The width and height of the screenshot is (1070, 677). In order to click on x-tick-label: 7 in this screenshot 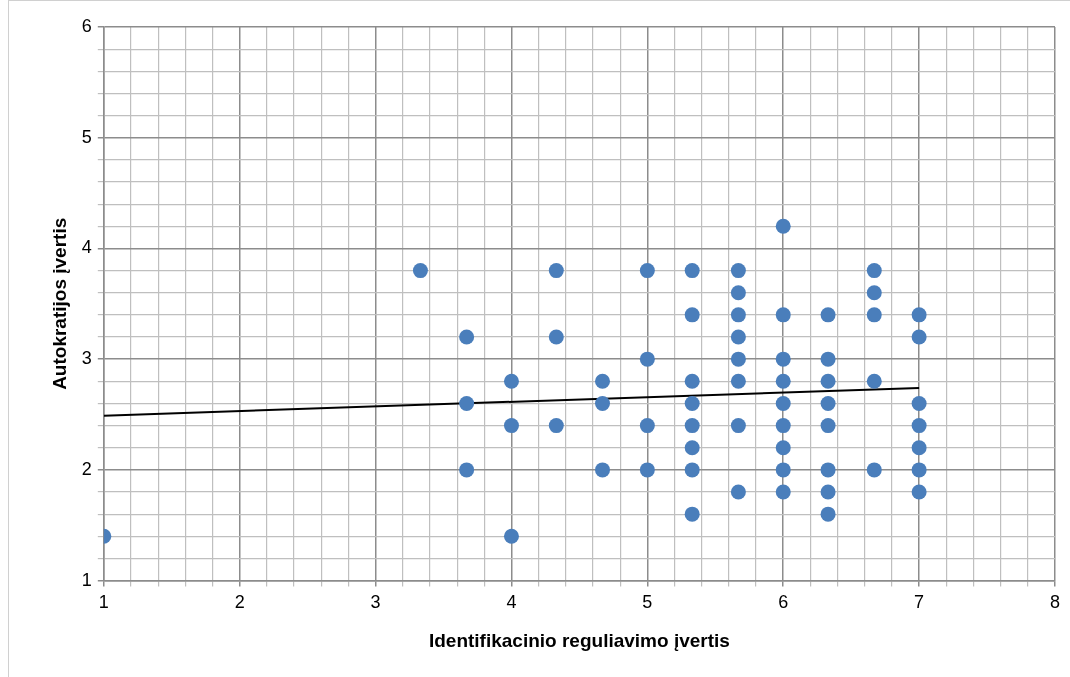, I will do `click(919, 602)`.